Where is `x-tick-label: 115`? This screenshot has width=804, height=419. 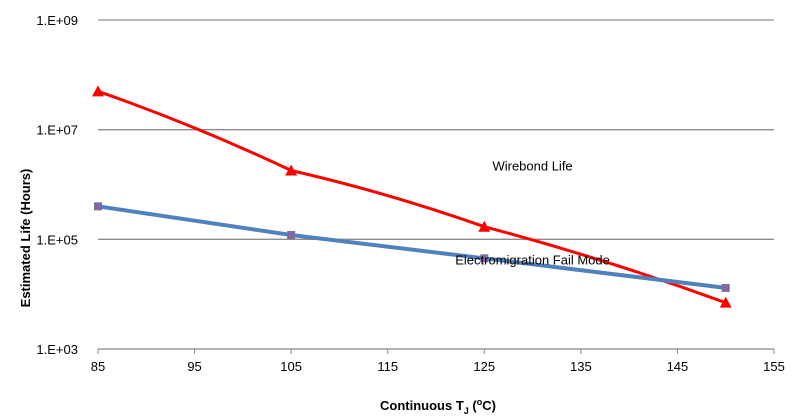
x-tick-label: 115 is located at coordinates (387, 366).